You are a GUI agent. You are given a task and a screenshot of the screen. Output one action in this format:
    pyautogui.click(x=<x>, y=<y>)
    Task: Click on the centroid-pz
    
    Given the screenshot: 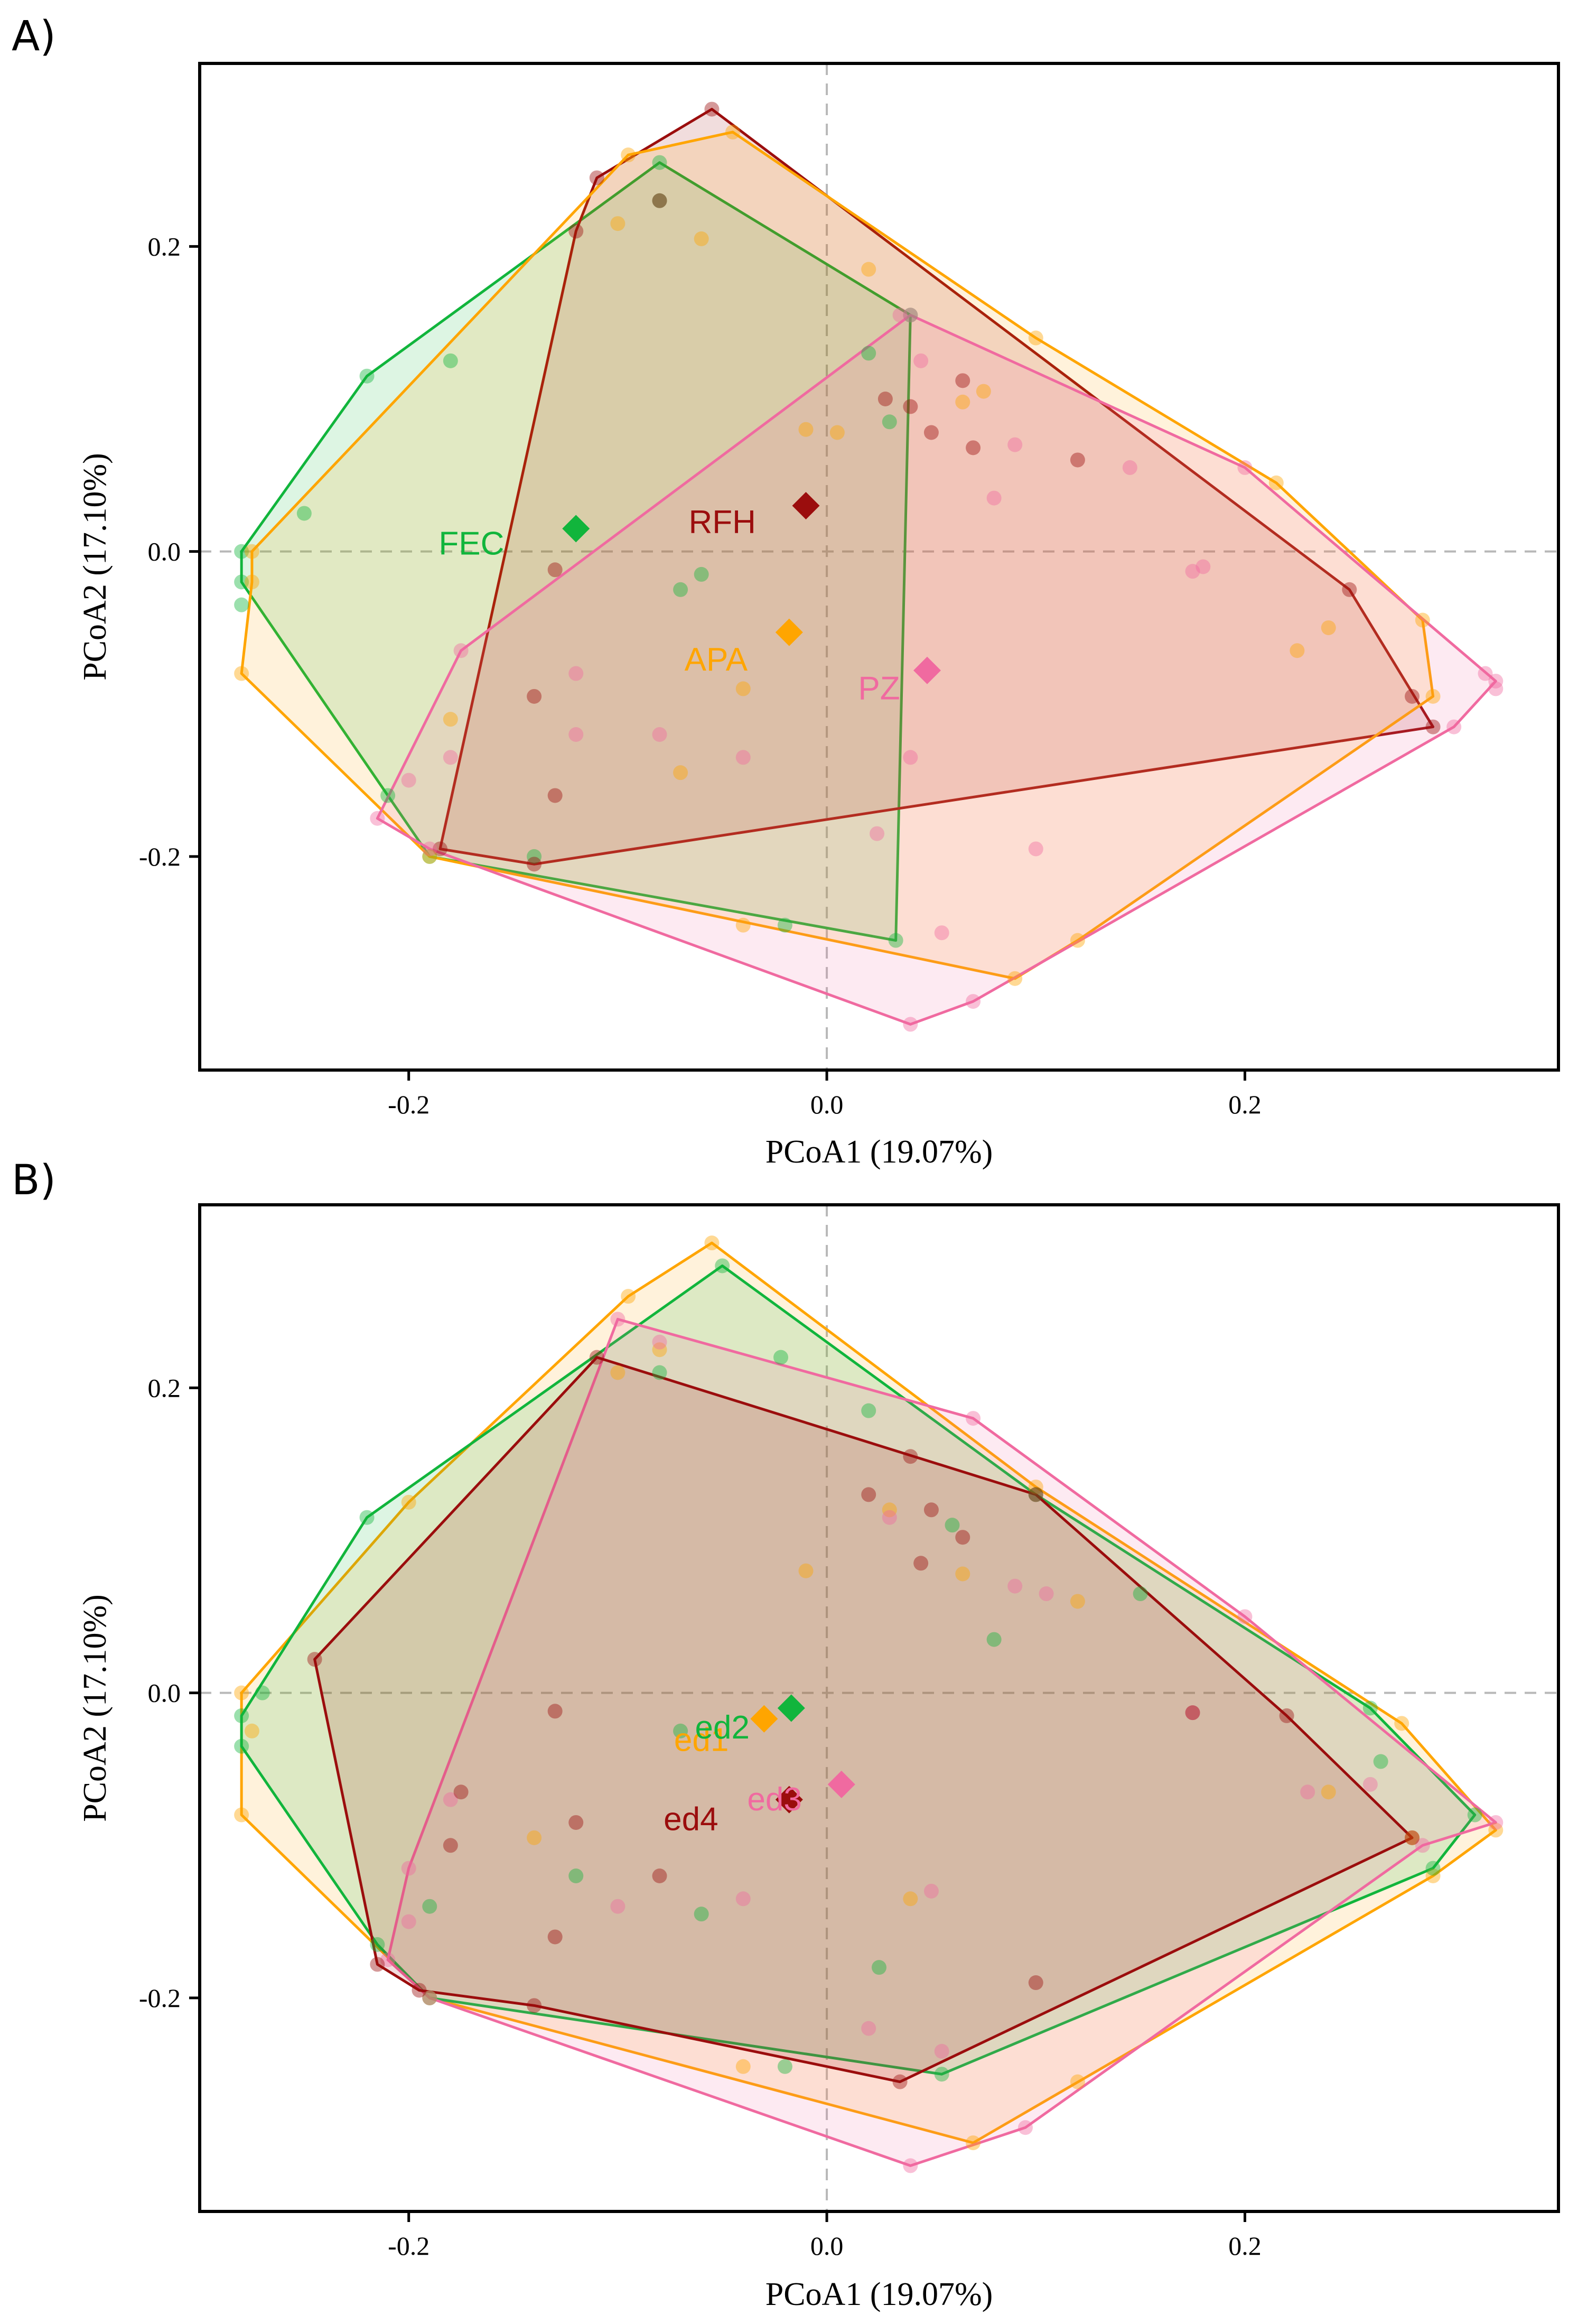 What is the action you would take?
    pyautogui.click(x=927, y=670)
    